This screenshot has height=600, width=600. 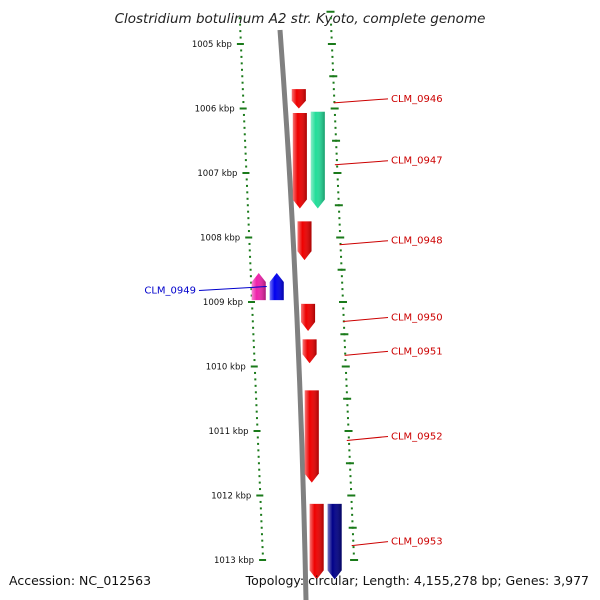 What do you see at coordinates (417, 542) in the screenshot?
I see `gene-label: CLM_0953` at bounding box center [417, 542].